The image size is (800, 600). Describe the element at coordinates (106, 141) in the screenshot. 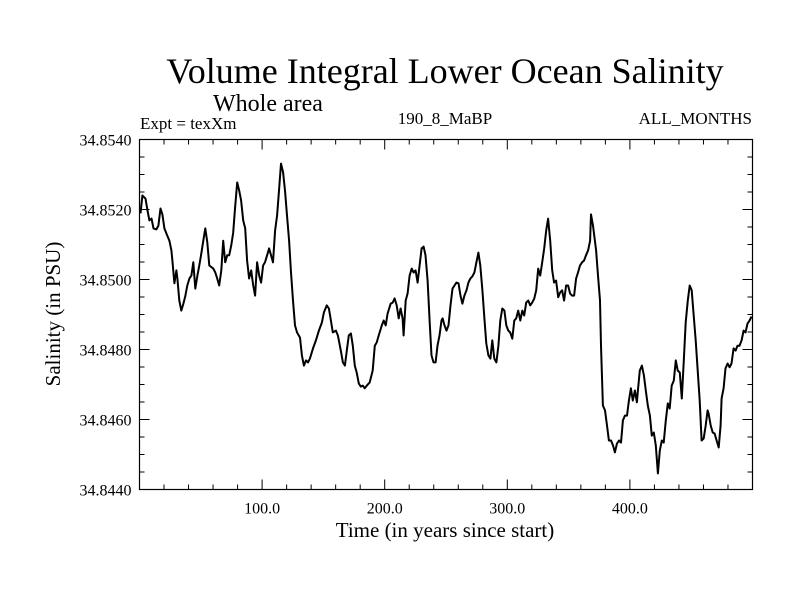

I see `y-tick-label: 34.8540` at that location.